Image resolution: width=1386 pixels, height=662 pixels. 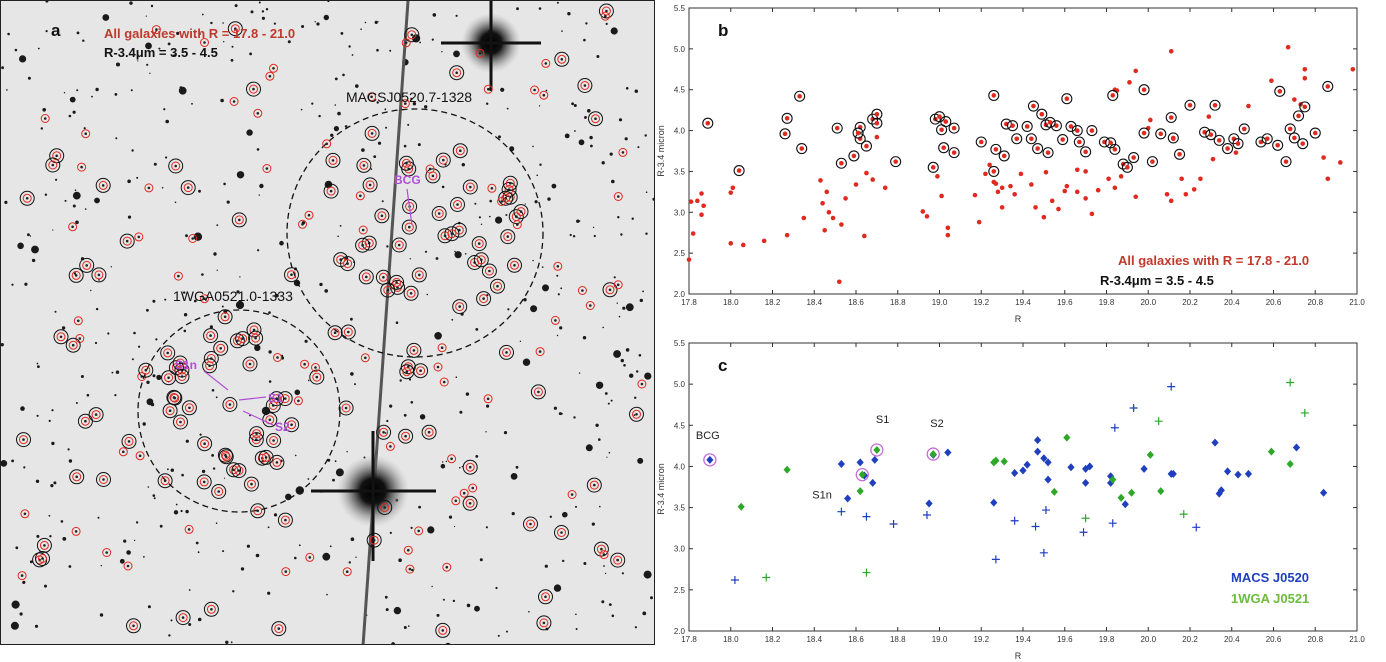 What do you see at coordinates (409, 97) in the screenshot?
I see `macs-cluster-label: MACSJ0520.7-1328` at bounding box center [409, 97].